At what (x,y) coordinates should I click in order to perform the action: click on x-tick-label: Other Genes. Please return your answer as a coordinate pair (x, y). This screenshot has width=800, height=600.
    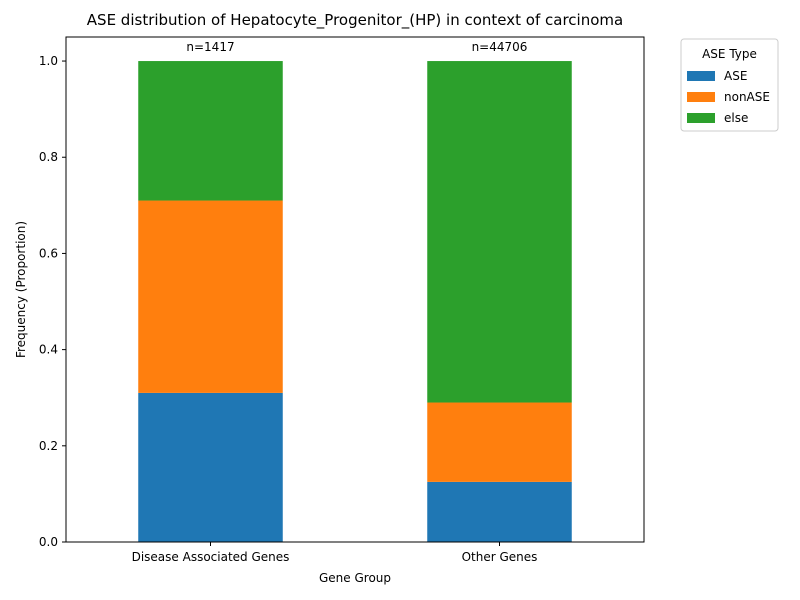
    Looking at the image, I should click on (500, 557).